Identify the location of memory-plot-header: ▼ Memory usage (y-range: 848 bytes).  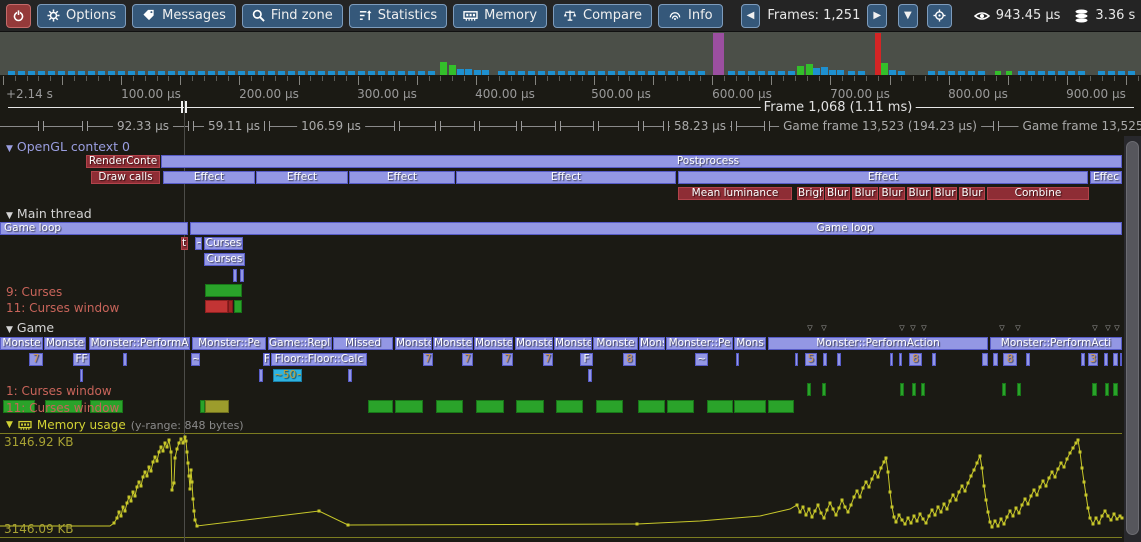
(125, 425).